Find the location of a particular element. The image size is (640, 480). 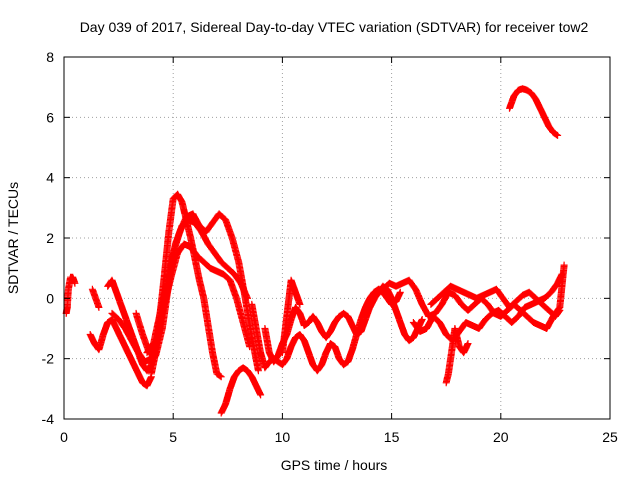

series-t17 is located at coordinates (534, 112).